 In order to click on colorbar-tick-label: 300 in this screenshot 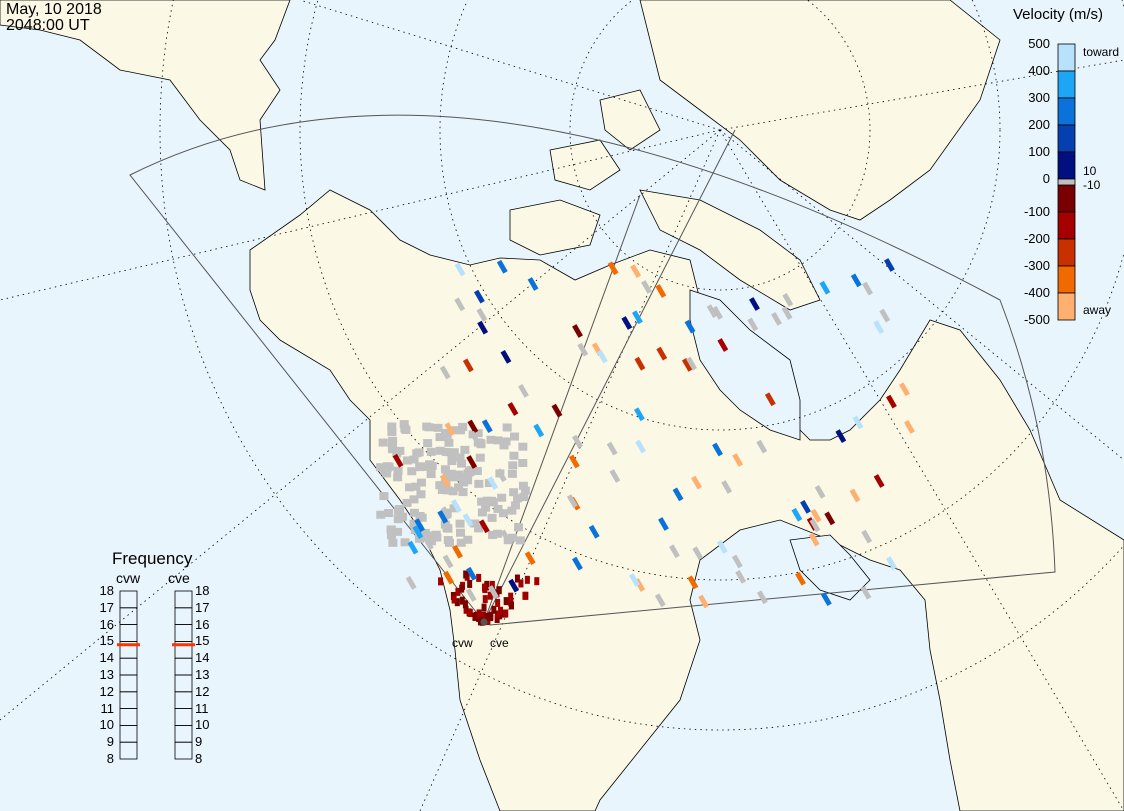, I will do `click(1039, 97)`.